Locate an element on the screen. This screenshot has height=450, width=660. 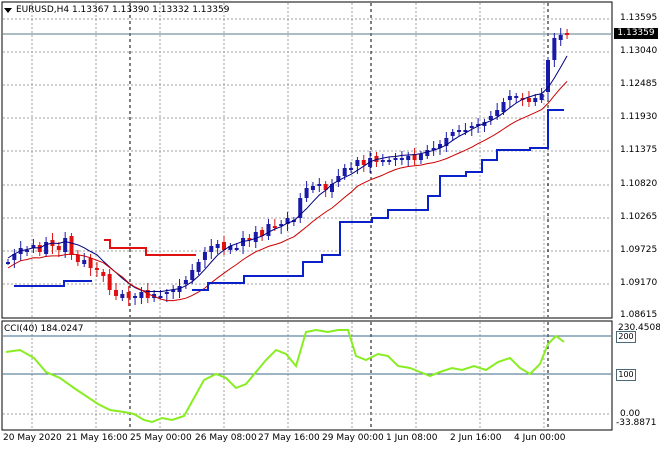
trailing-stop-down-line is located at coordinates (150, 247).